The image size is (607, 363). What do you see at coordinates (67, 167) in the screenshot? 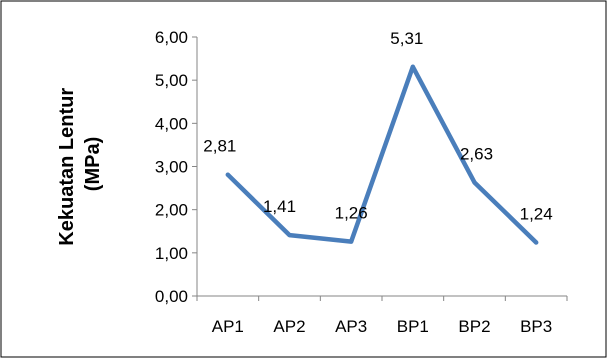
I see `y-axis-title-line1: Kekuatan Lentur` at bounding box center [67, 167].